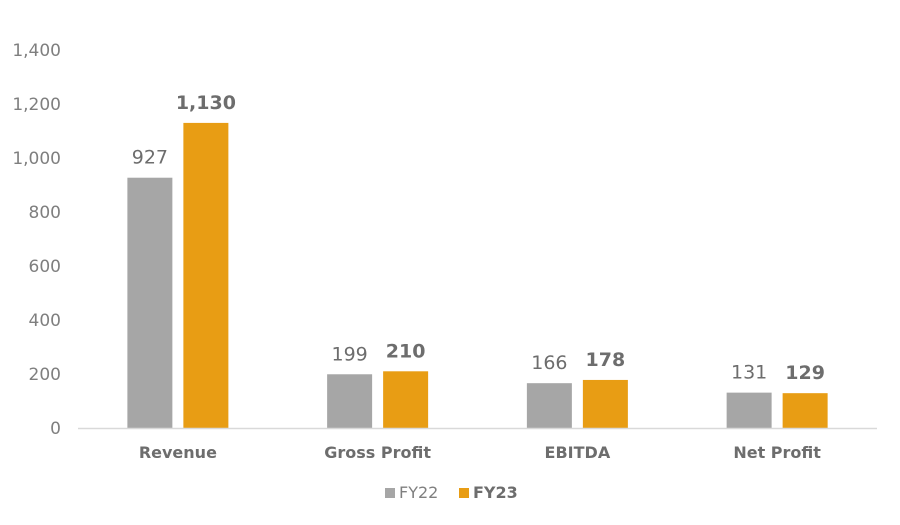 This screenshot has width=900, height=525. What do you see at coordinates (451, 492) in the screenshot?
I see `legend: FY22 FY23` at bounding box center [451, 492].